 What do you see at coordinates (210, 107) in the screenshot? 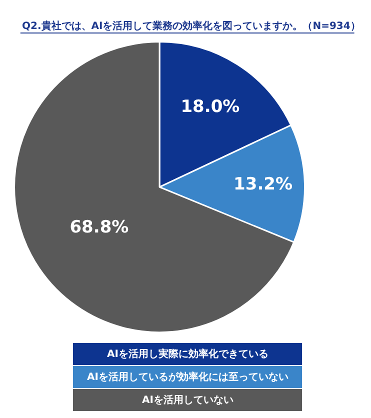
I see `data-label: 18.0%` at bounding box center [210, 107].